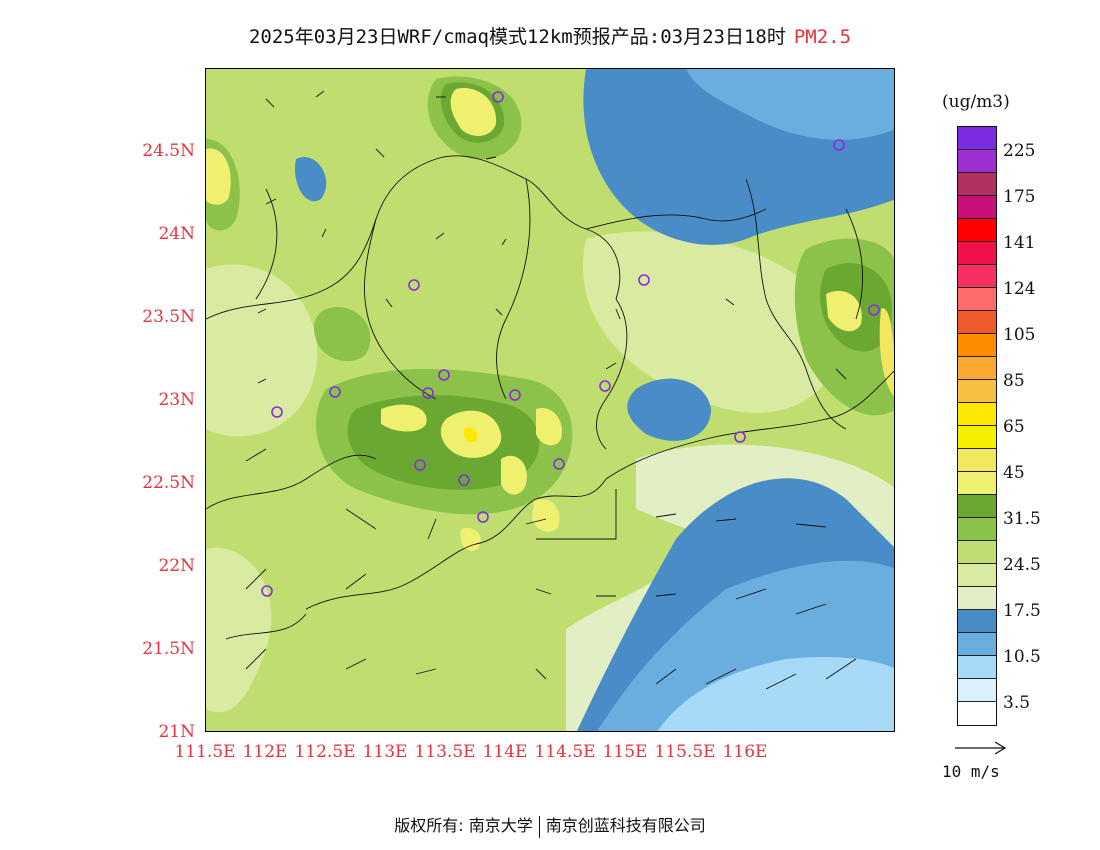 This screenshot has width=1100, height=850. I want to click on colorbar-label: 85, so click(1014, 381).